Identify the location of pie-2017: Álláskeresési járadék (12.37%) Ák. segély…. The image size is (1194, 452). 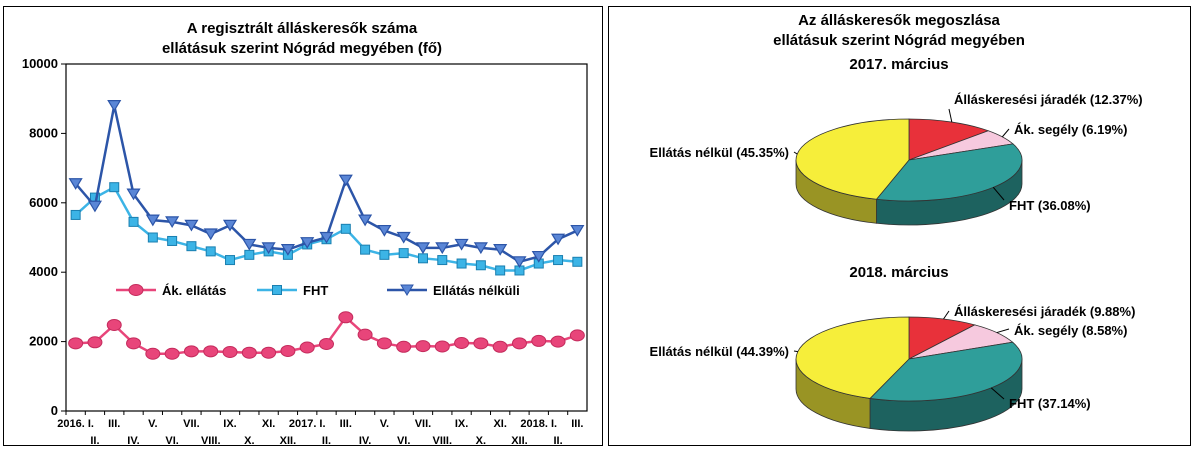
(896, 159).